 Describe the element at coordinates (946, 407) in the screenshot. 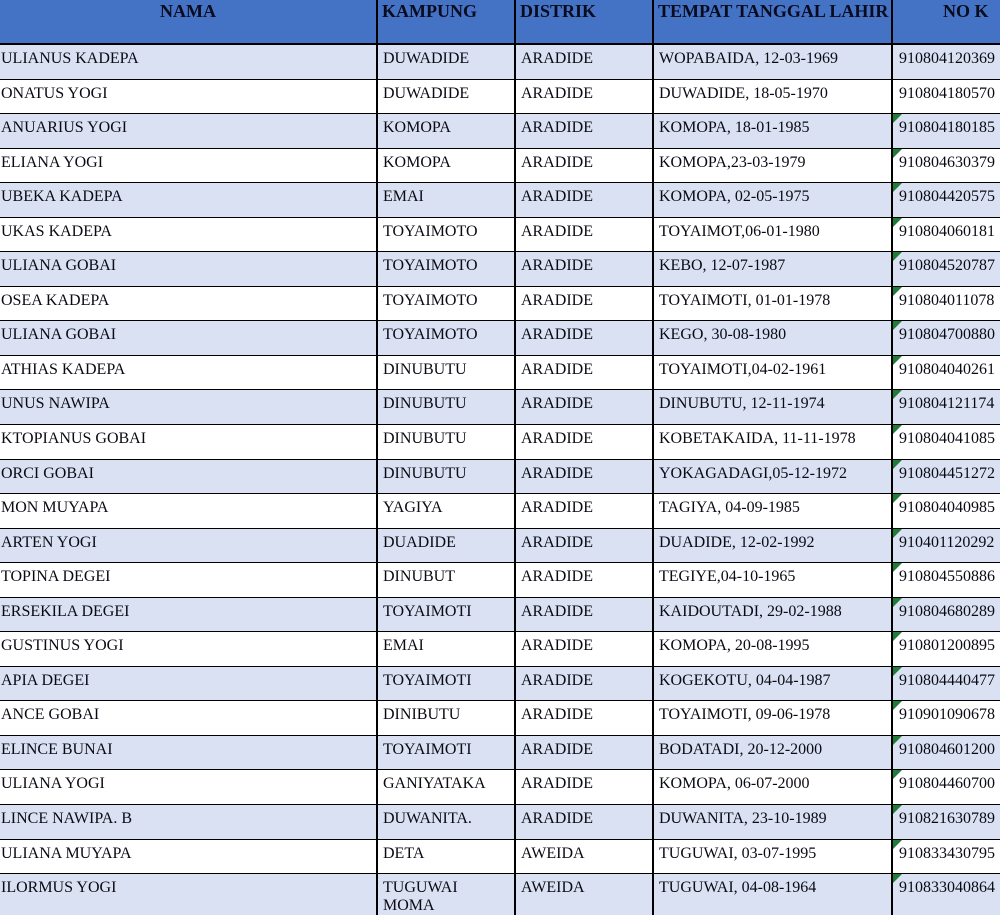

I see `cell-no: 910804121174` at that location.